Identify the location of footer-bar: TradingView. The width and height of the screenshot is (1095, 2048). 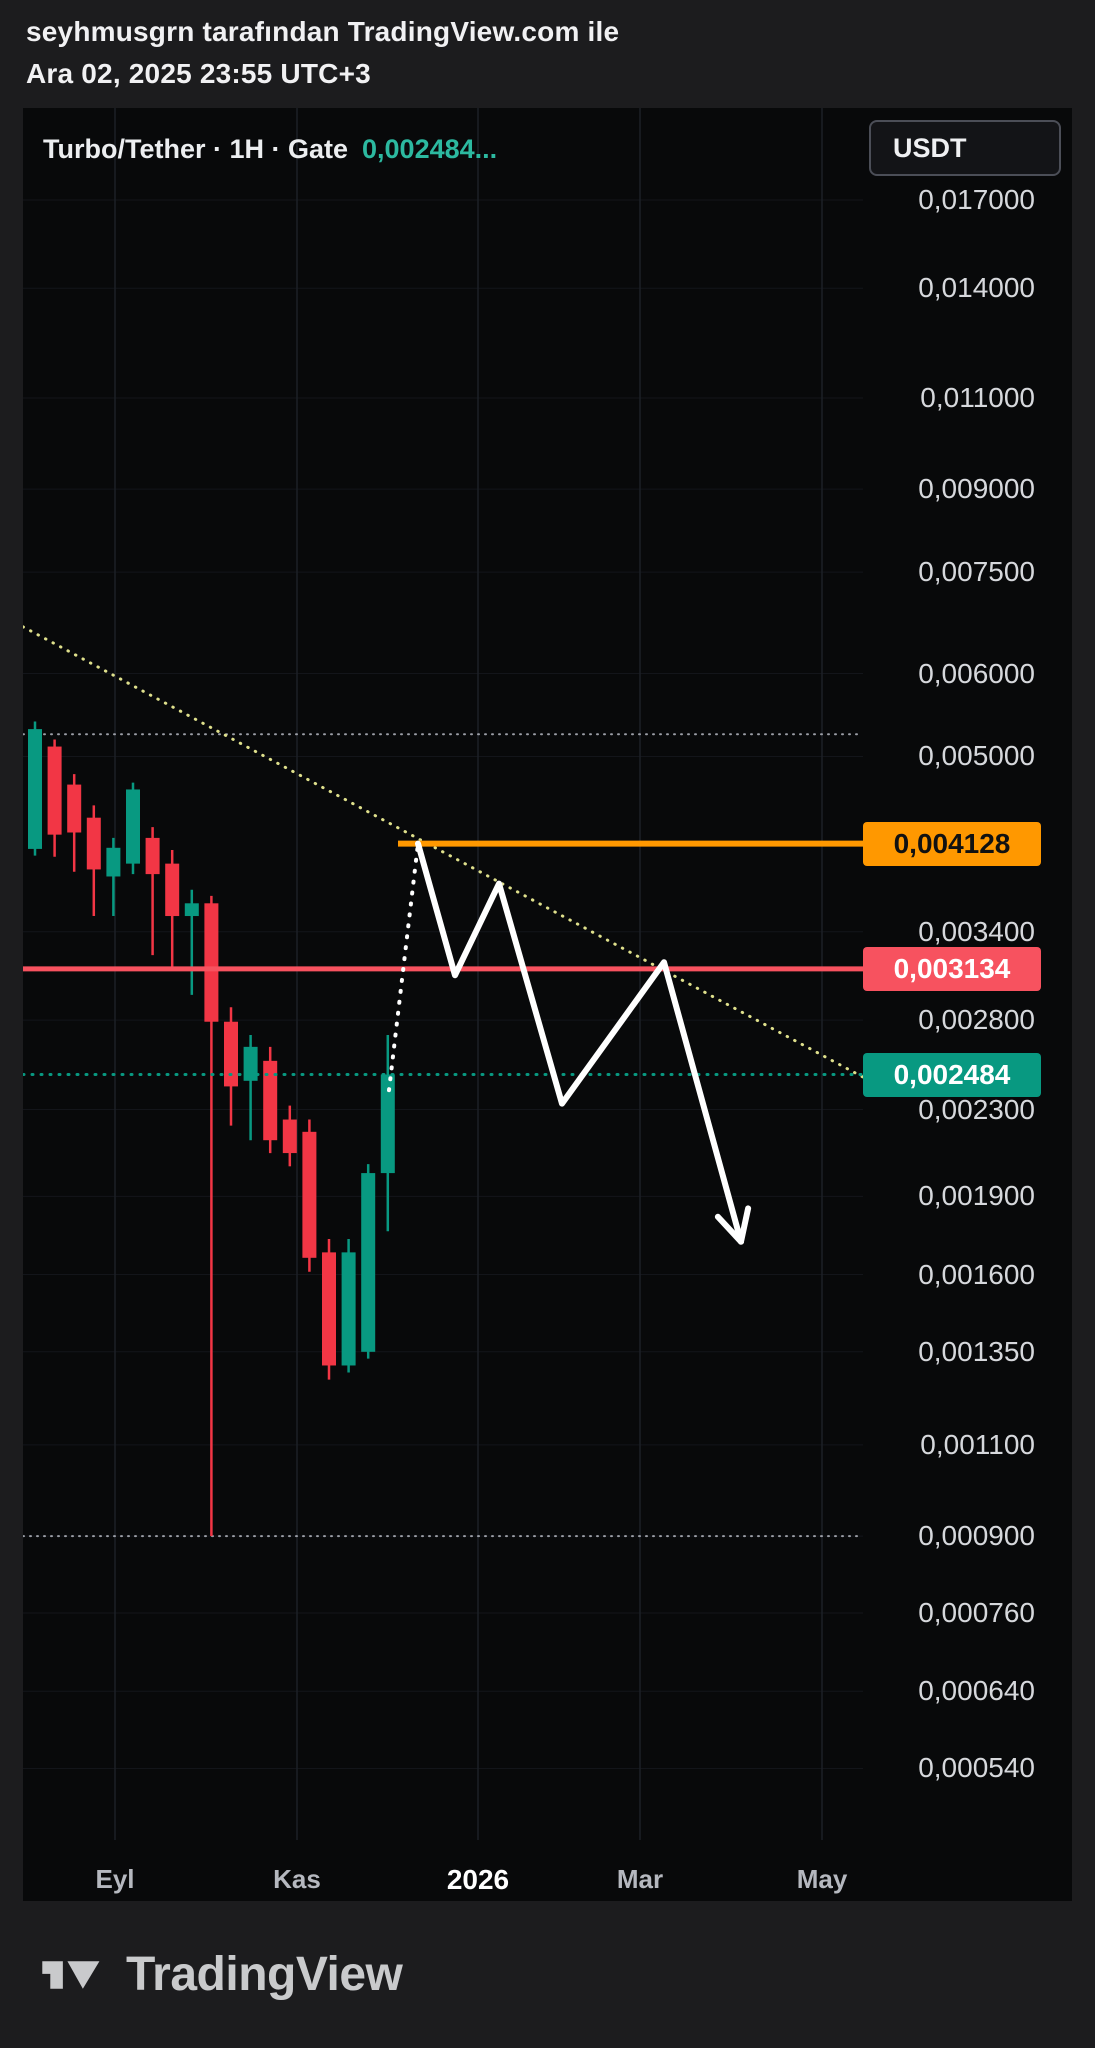
(547, 1974).